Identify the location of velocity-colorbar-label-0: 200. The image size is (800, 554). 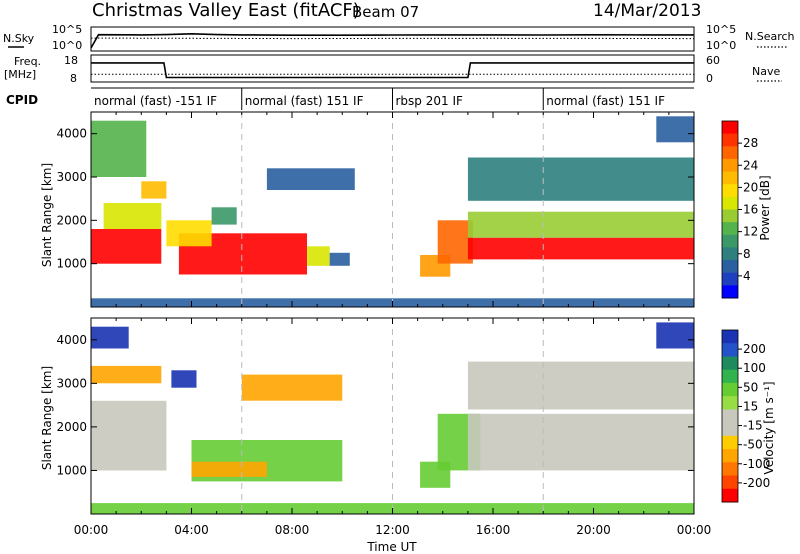
(754, 349).